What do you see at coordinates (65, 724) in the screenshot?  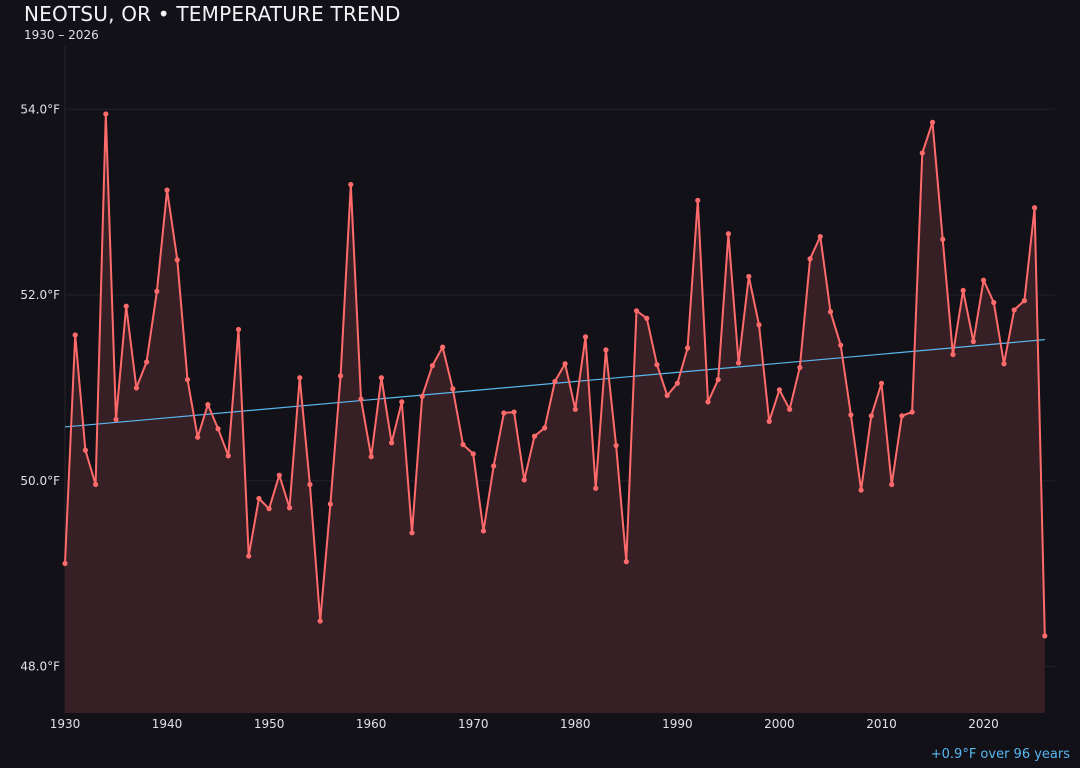 I see `x-tick-label: 1930` at bounding box center [65, 724].